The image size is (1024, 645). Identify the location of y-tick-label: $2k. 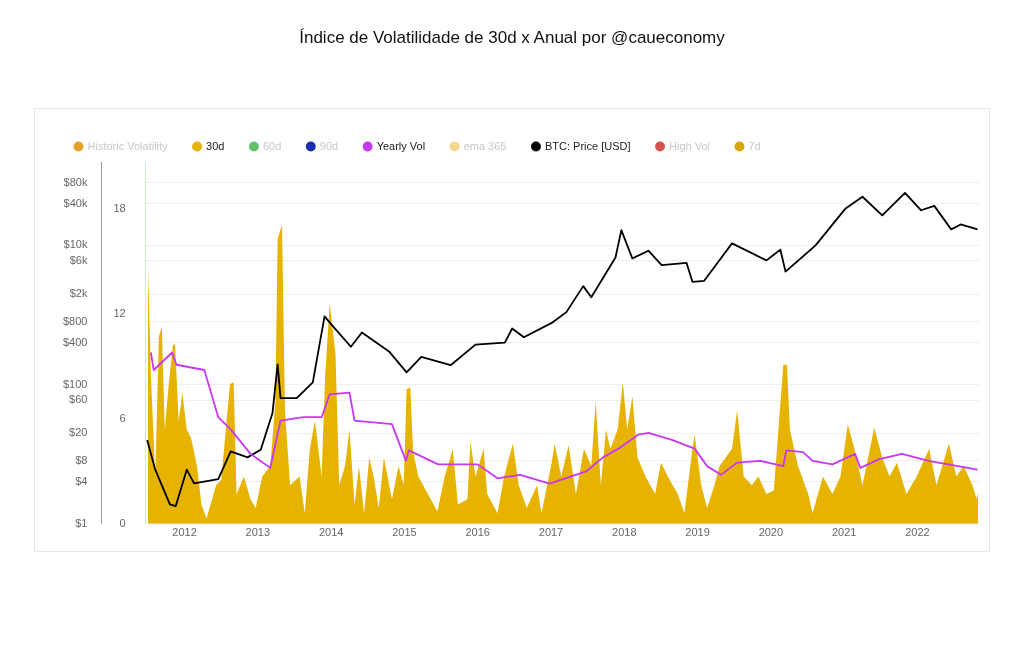
(78, 293).